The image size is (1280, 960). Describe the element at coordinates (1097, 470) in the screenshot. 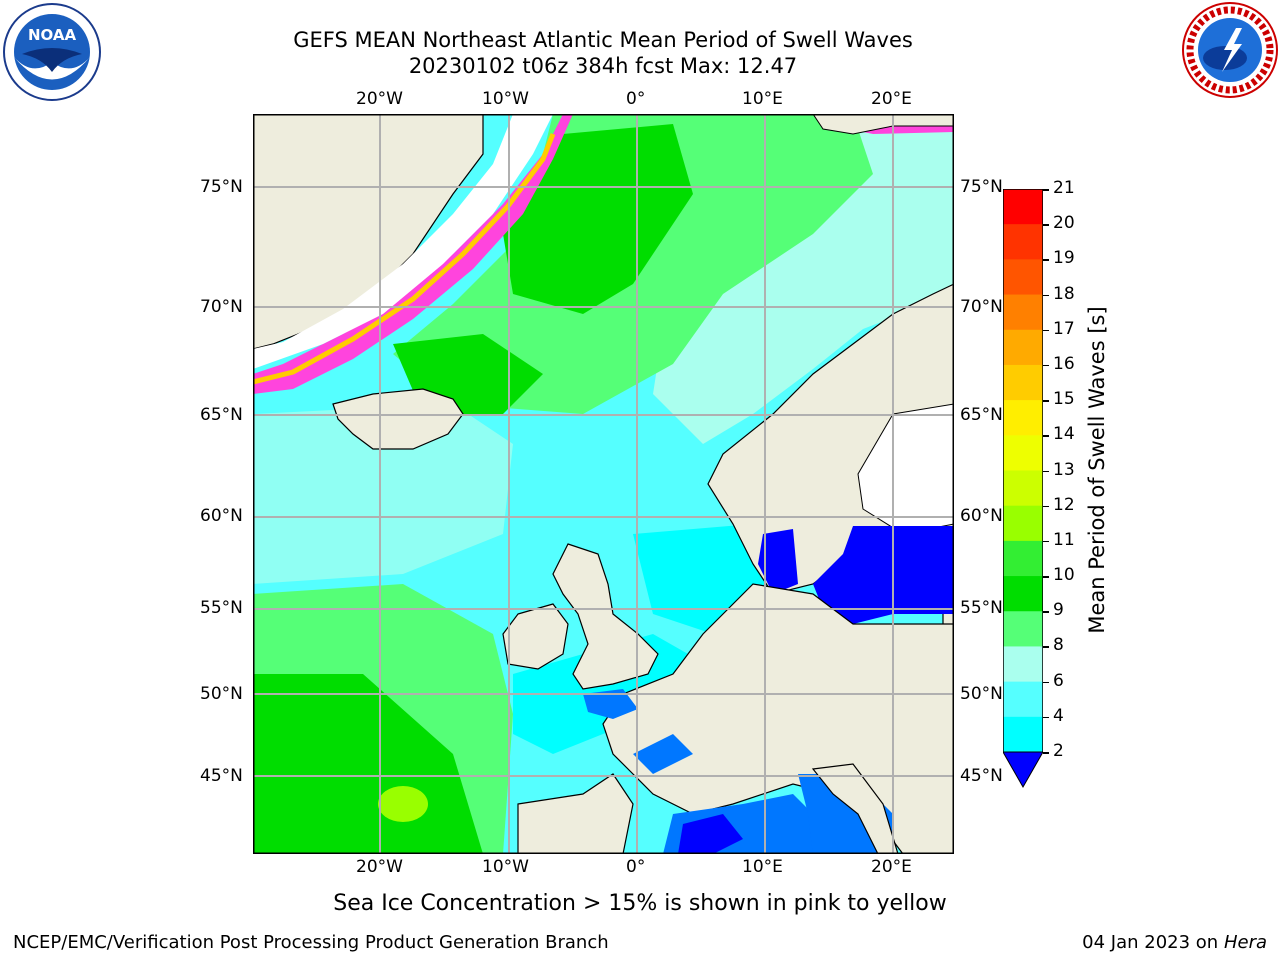

I see `colorbar-label: Mean Period of Swell Waves [s]` at that location.